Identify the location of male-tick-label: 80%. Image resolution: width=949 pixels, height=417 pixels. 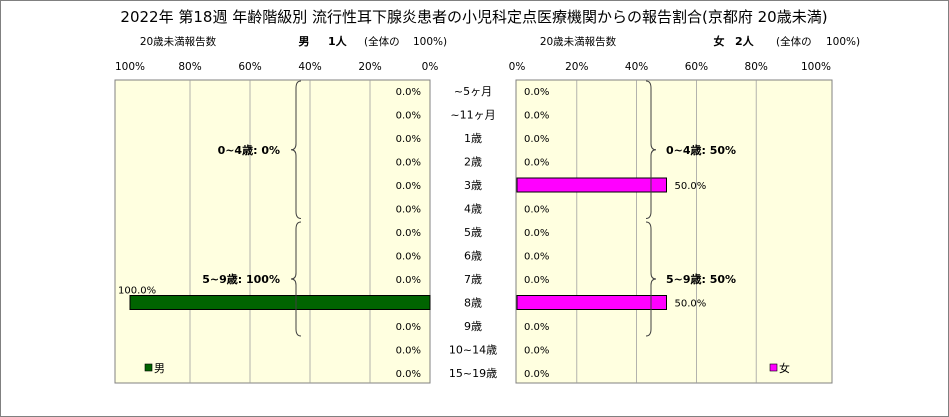
(189, 67).